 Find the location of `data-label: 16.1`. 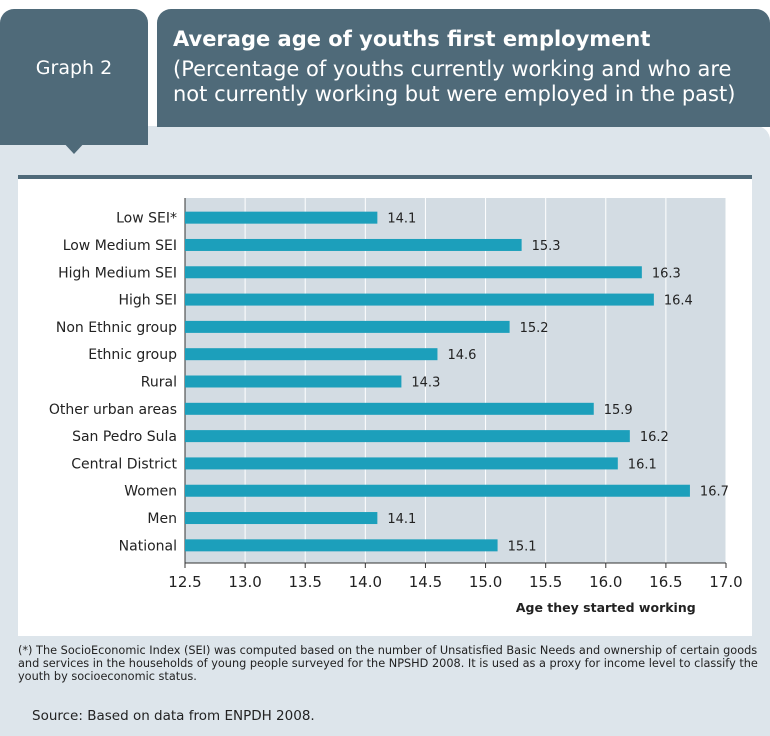

data-label: 16.1 is located at coordinates (642, 464).